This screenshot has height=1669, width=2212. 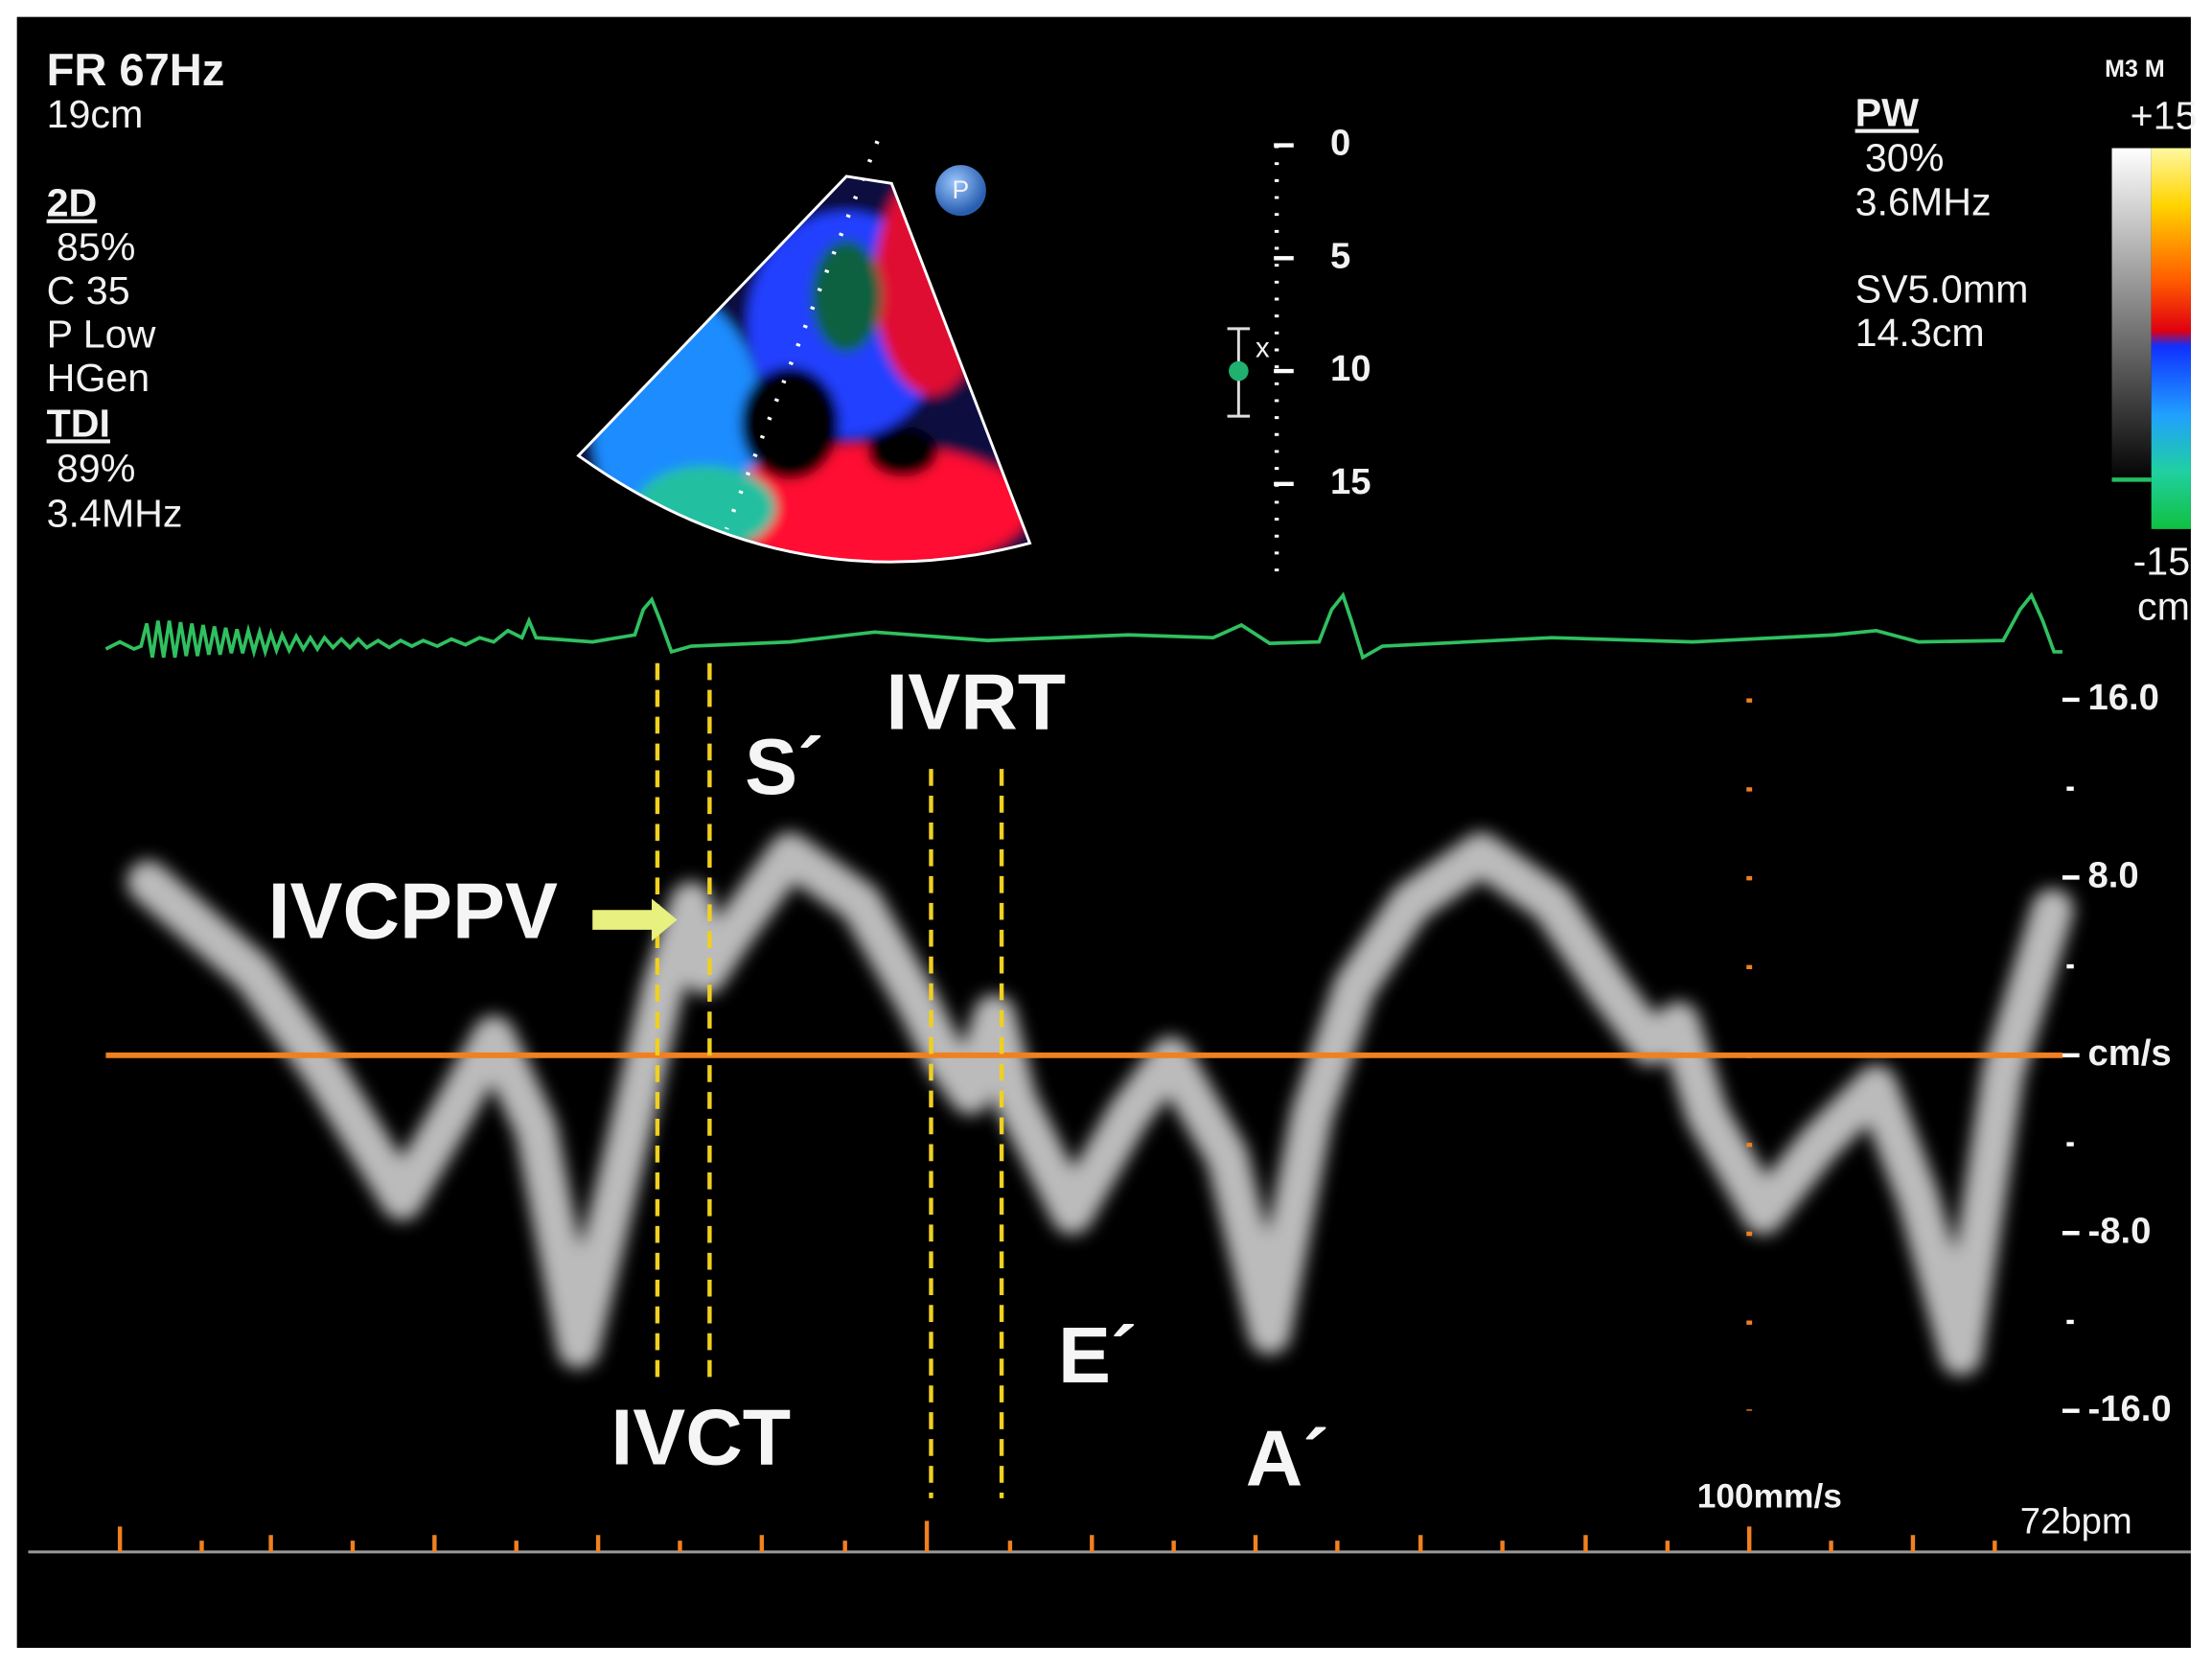 I want to click on velocity-label: -16.0, so click(x=2129, y=1409).